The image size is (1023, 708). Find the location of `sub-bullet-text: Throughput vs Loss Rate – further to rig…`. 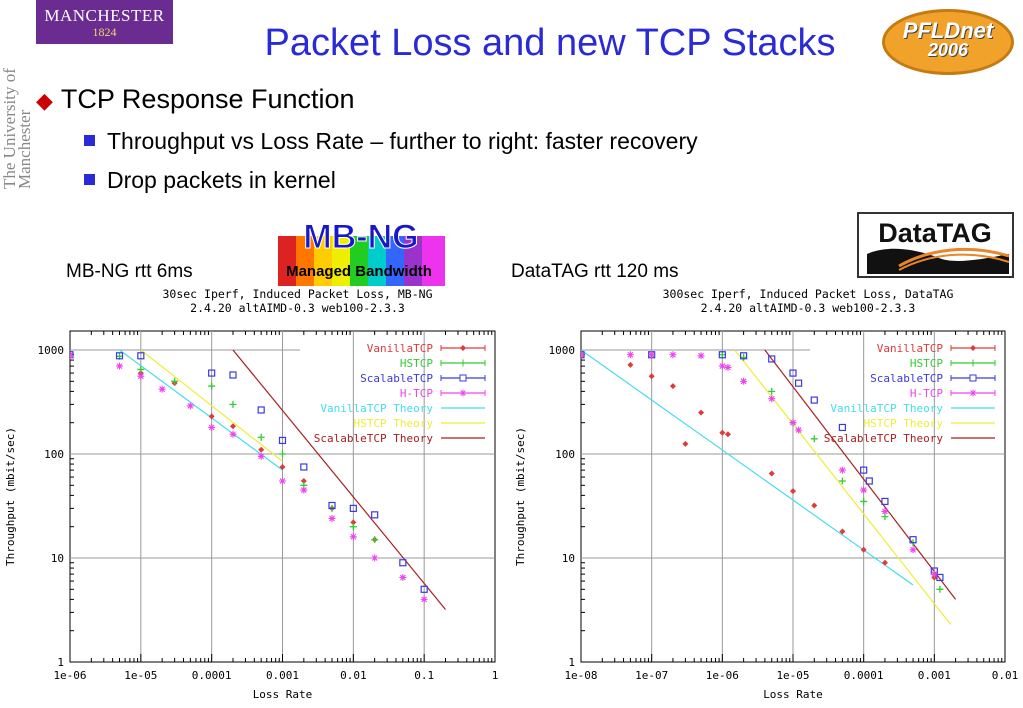

sub-bullet-text: Throughput vs Loss Rate – further to rig… is located at coordinates (402, 141).